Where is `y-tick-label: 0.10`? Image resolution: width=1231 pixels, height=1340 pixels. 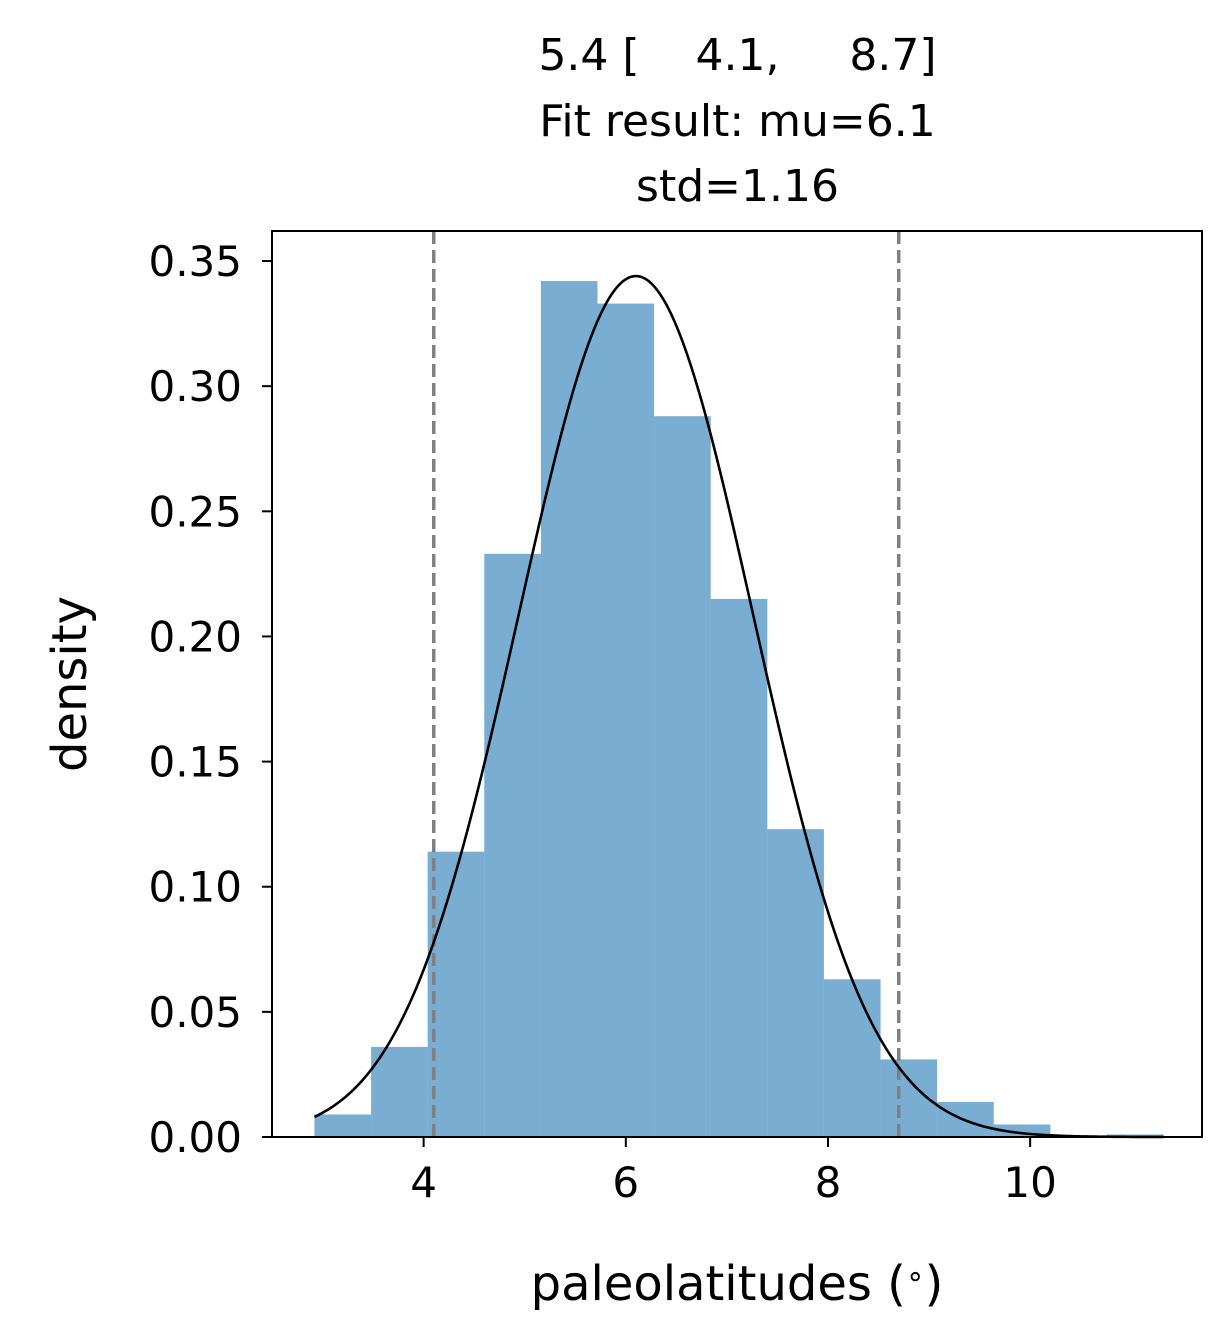
y-tick-label: 0.10 is located at coordinates (195, 887).